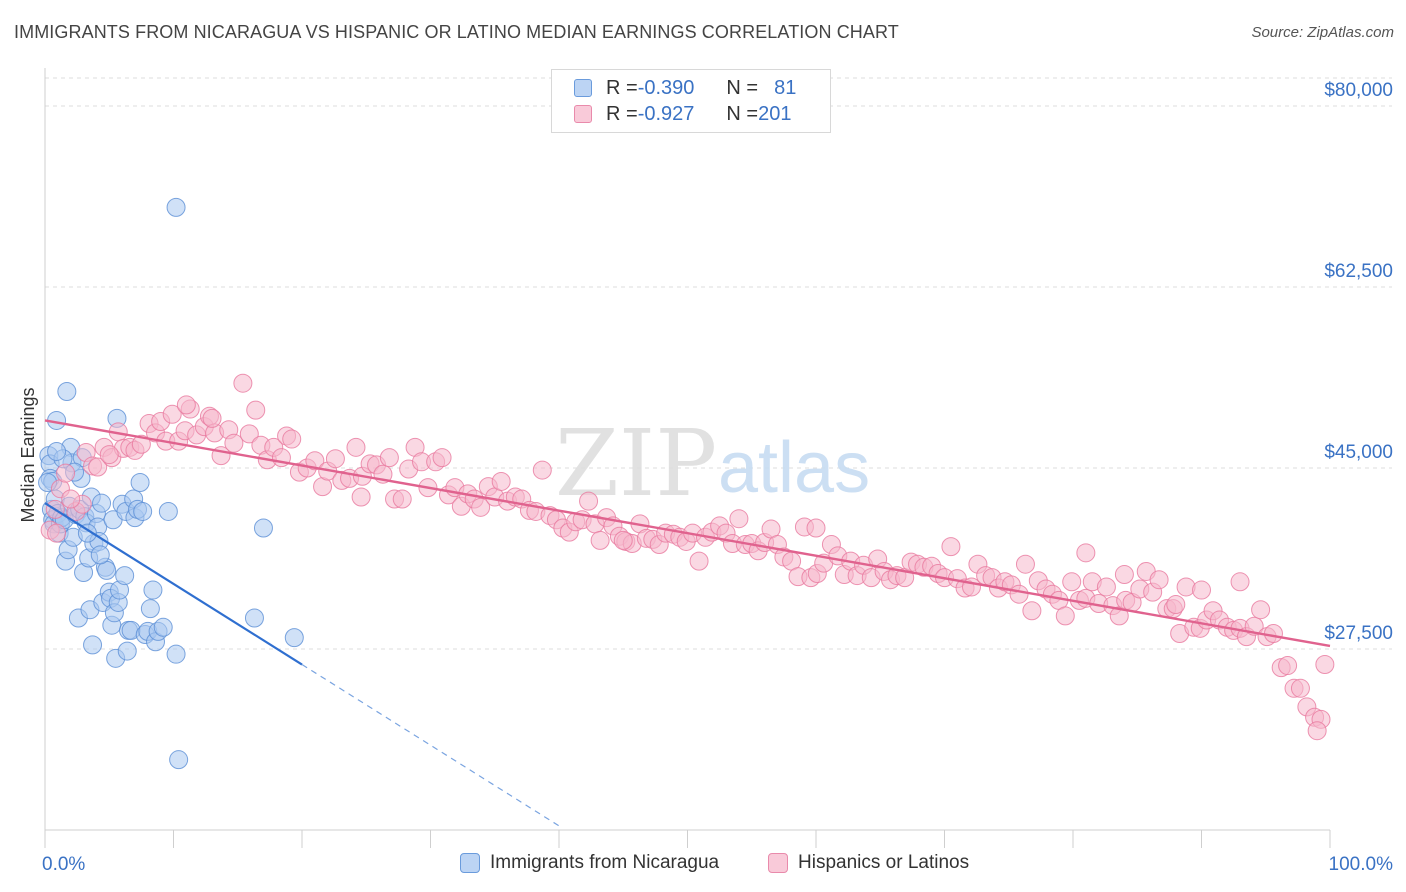 The width and height of the screenshot is (1406, 892). I want to click on bottom-legend-swatch-blue, so click(470, 863).